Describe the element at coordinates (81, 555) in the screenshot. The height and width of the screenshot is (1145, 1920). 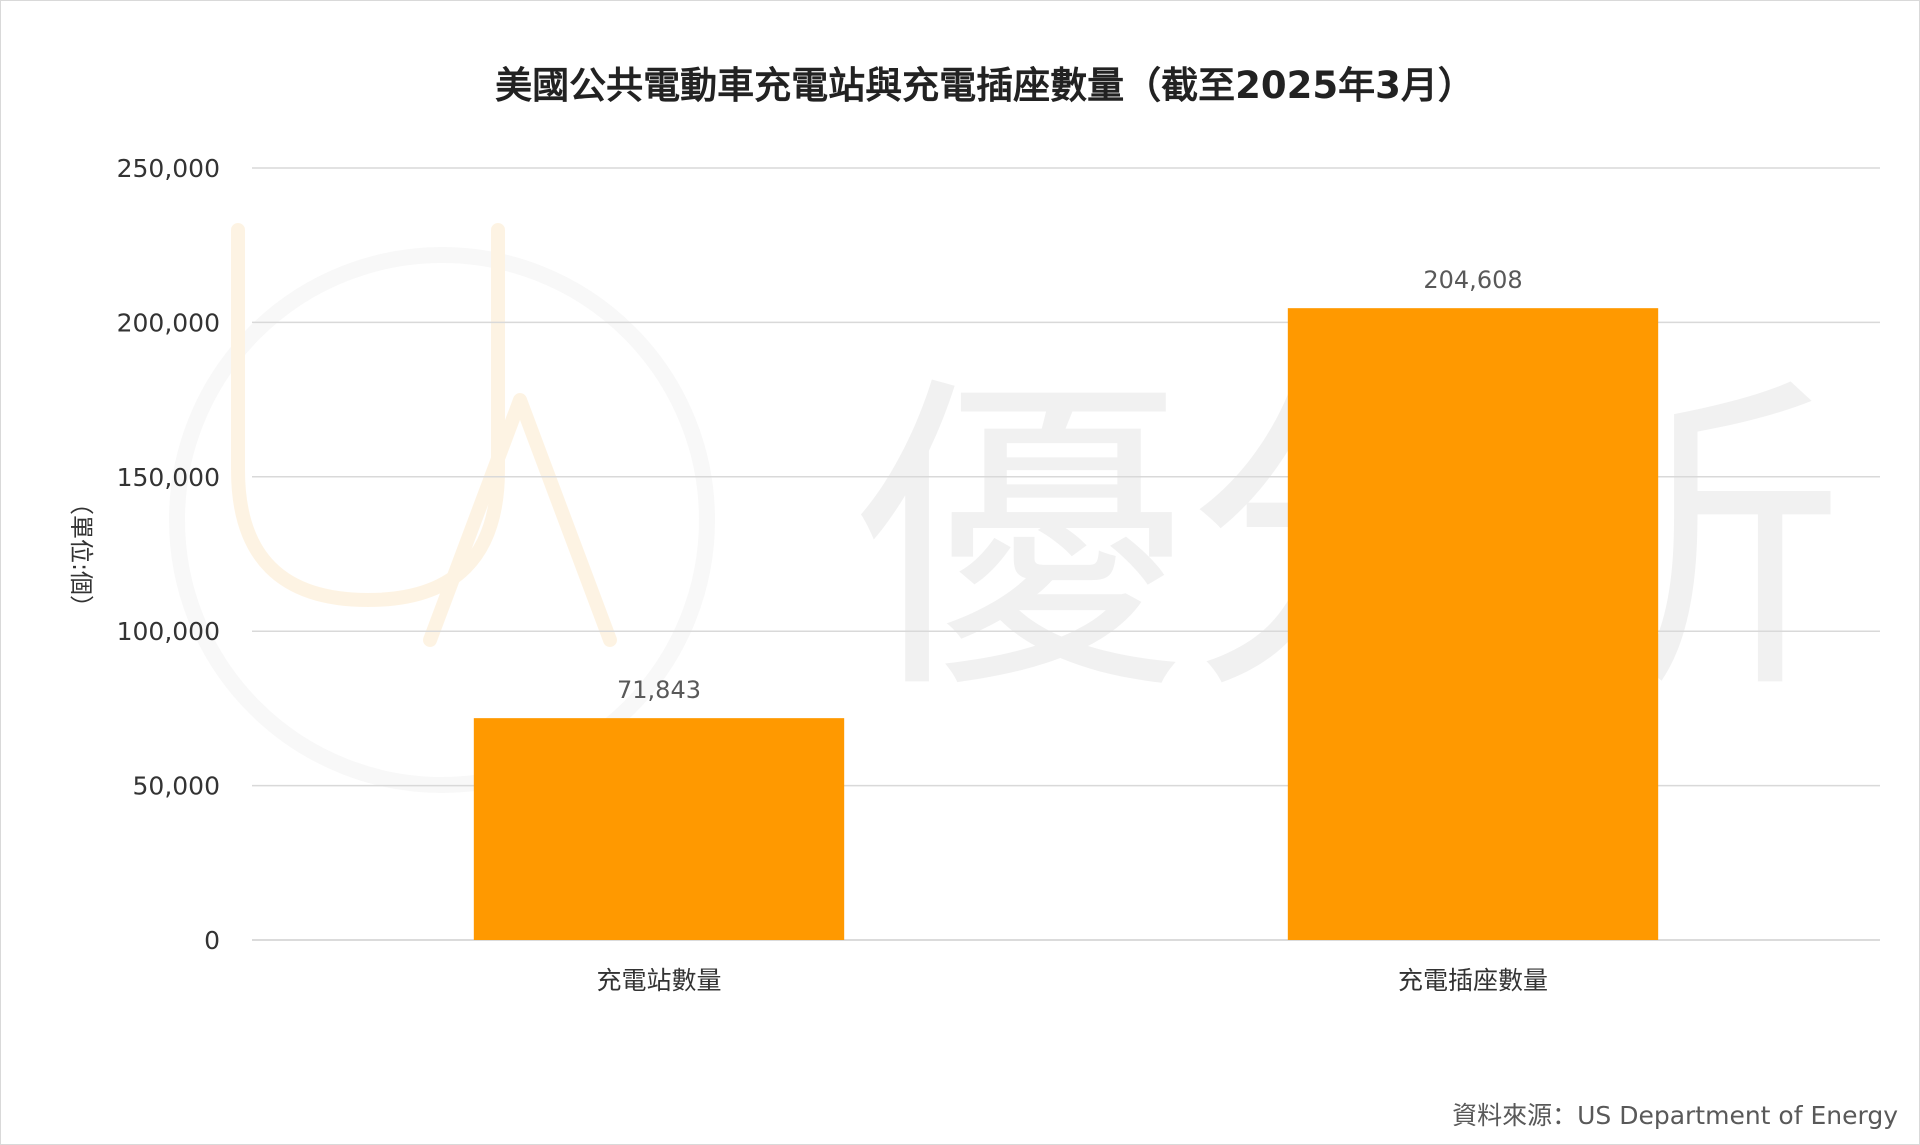
I see `y-axis-label: （單位:個）` at that location.